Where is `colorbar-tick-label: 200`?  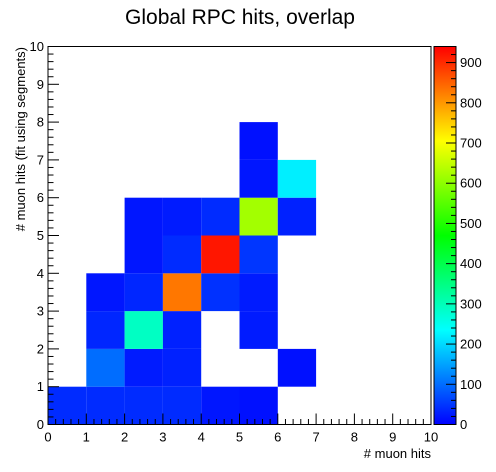 colorbar-tick-label: 200 is located at coordinates (471, 344).